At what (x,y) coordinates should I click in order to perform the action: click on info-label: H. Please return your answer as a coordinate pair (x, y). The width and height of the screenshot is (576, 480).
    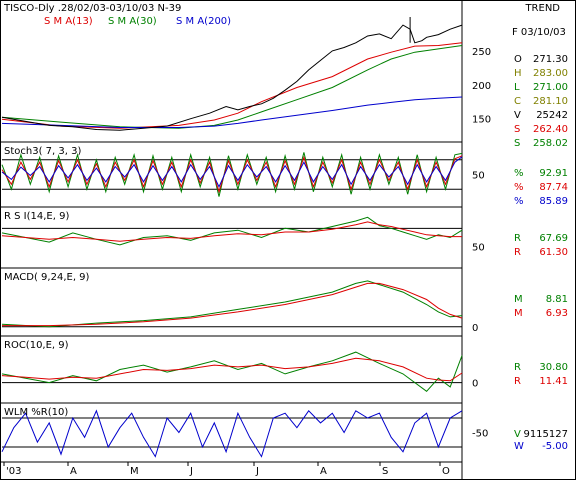
    Looking at the image, I should click on (518, 73).